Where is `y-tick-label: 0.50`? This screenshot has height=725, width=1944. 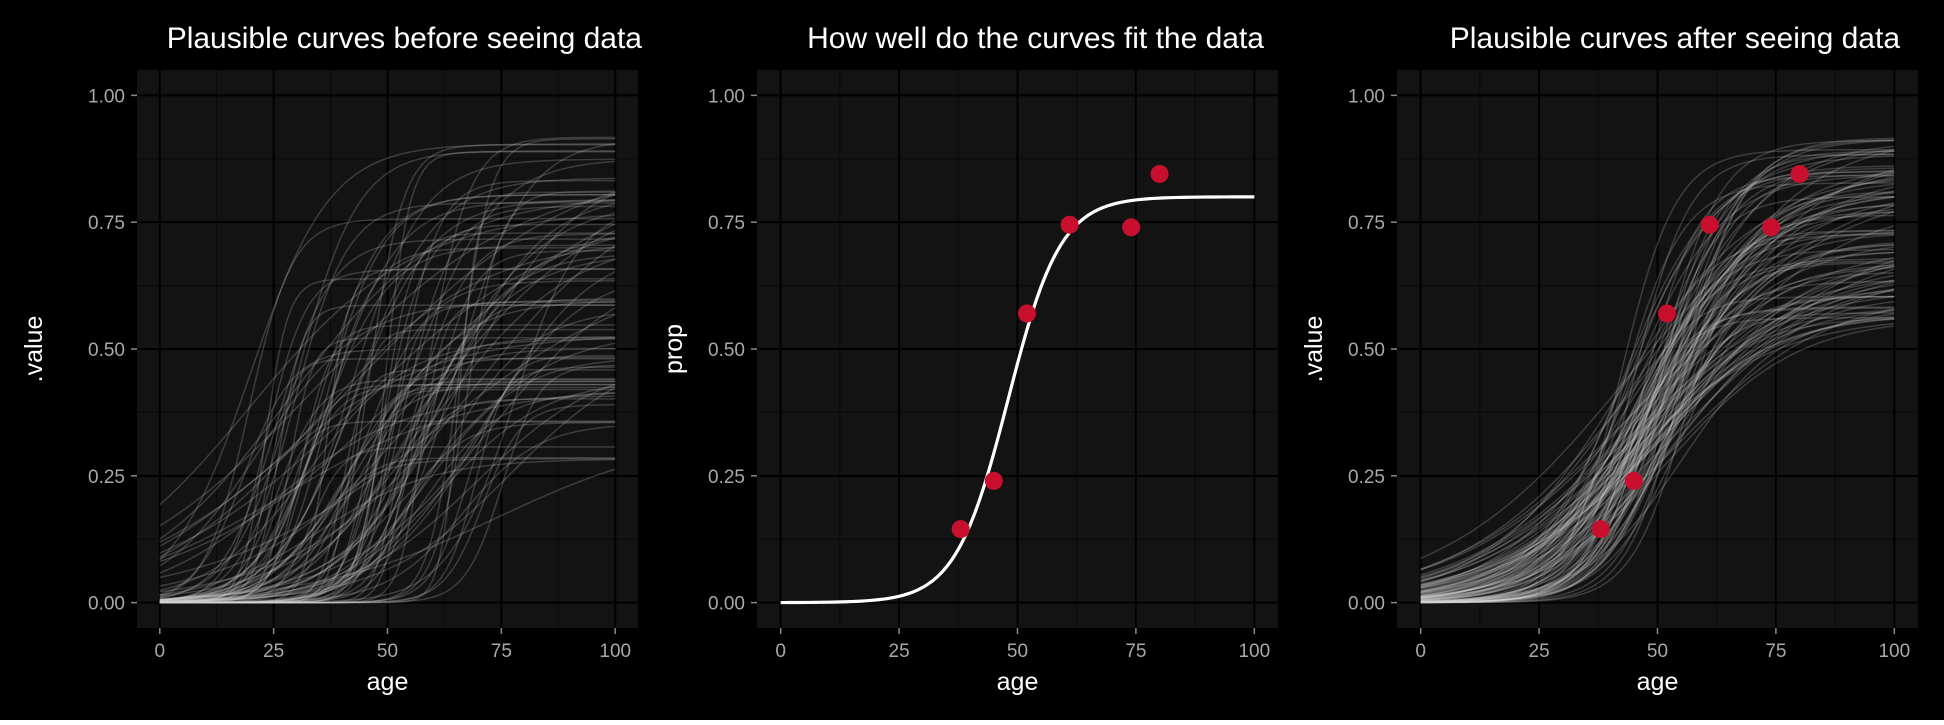 y-tick-label: 0.50 is located at coordinates (1366, 350).